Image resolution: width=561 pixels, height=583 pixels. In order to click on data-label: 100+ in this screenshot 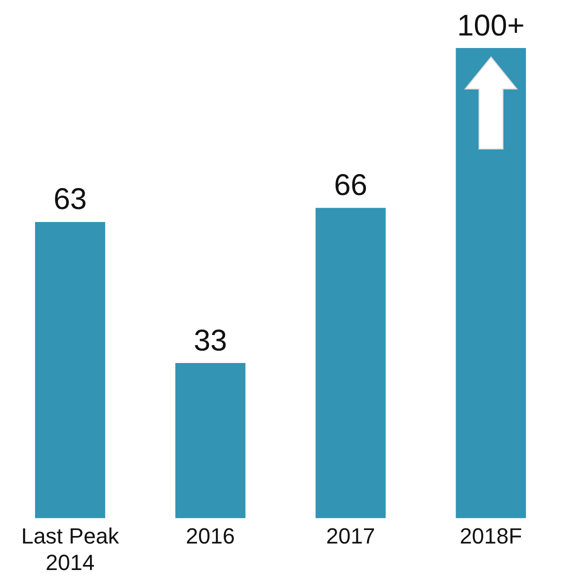, I will do `click(491, 25)`.